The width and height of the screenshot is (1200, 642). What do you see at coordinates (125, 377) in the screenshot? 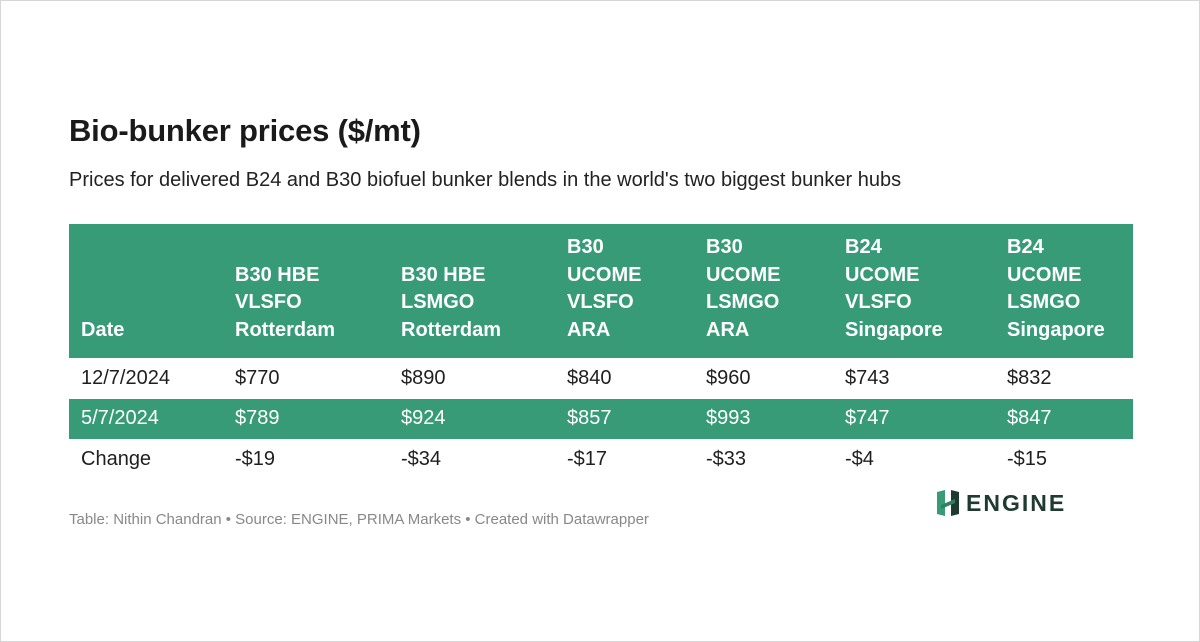
I see `row-label-cell: 12/7/2024` at bounding box center [125, 377].